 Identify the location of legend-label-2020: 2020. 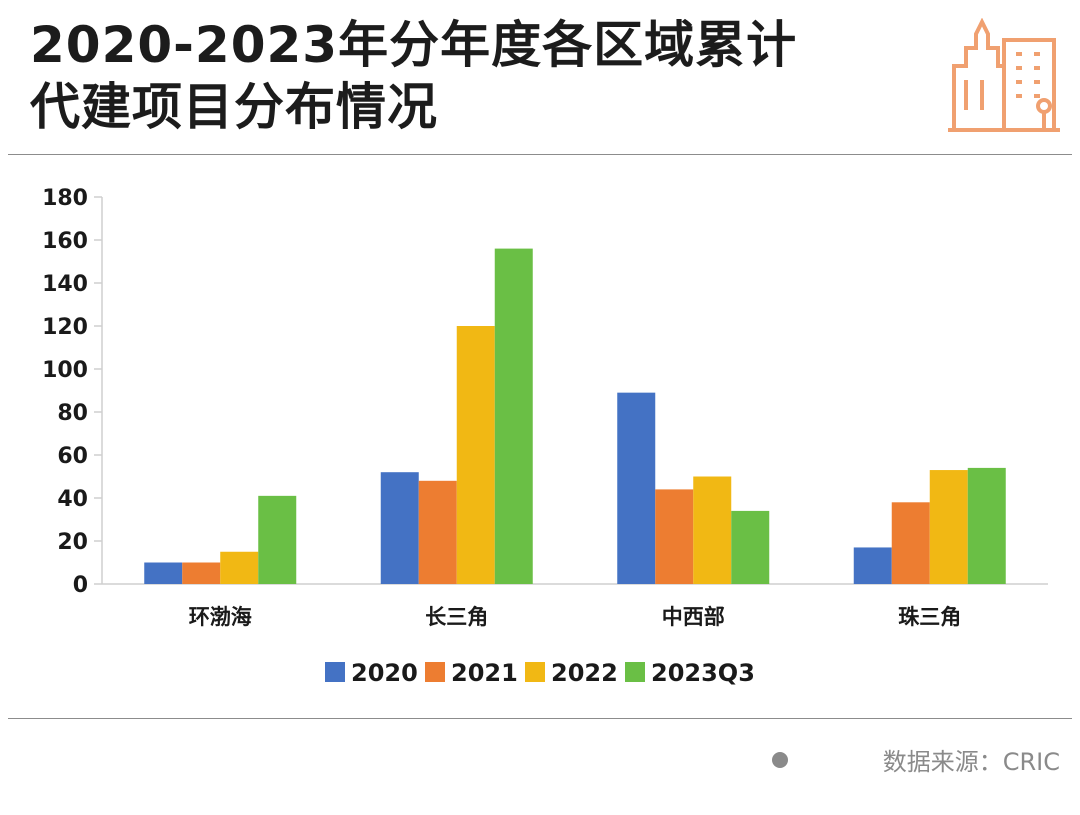
(384, 673).